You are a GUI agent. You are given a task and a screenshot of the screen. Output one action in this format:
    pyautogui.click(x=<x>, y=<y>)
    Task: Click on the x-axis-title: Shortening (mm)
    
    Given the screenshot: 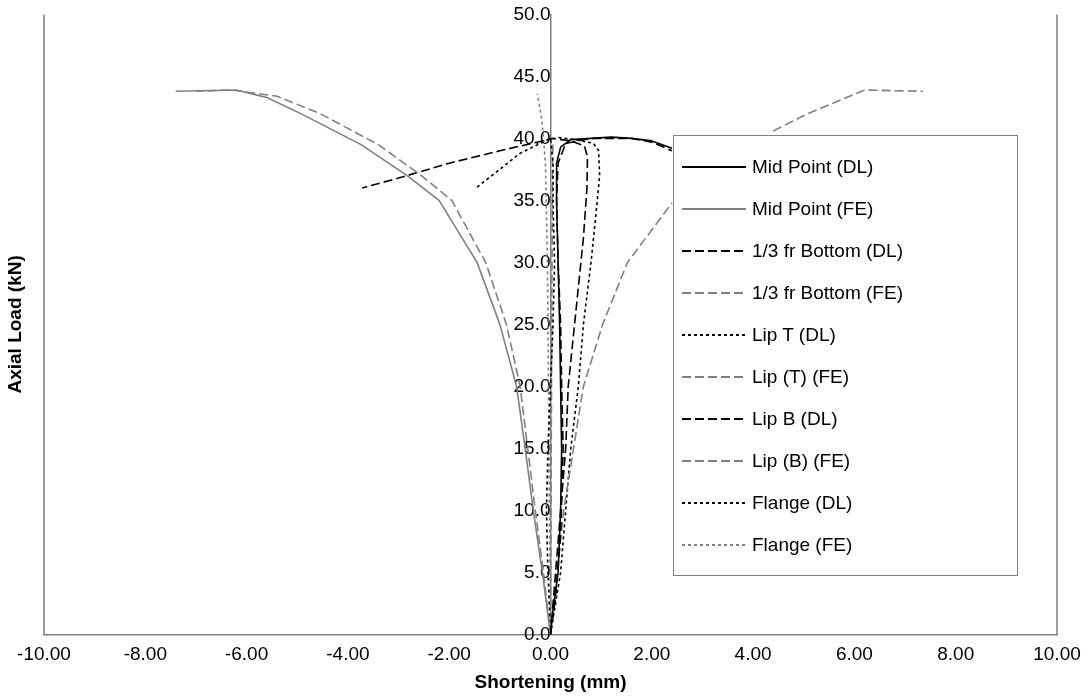 What is the action you would take?
    pyautogui.click(x=550, y=681)
    